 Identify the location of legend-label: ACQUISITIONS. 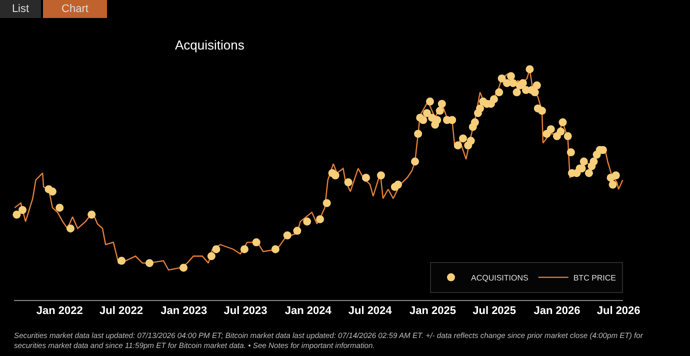
(499, 277).